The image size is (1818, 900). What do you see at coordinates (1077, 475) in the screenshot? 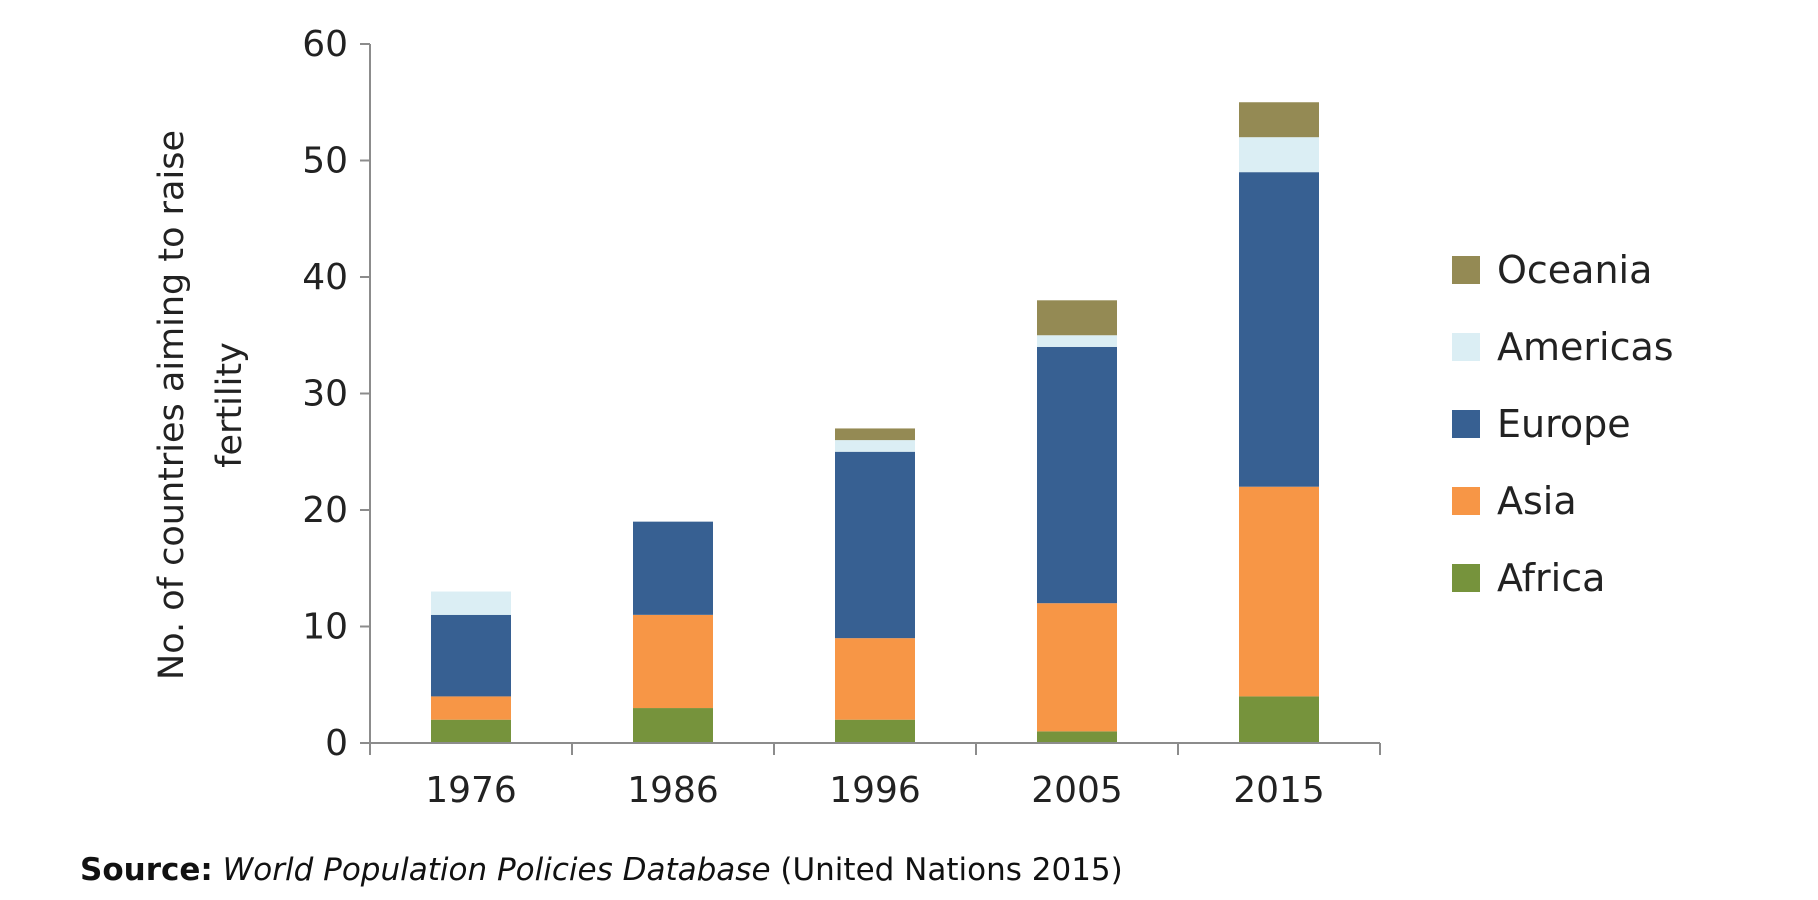
I see `bar-segment-europe-2005` at bounding box center [1077, 475].